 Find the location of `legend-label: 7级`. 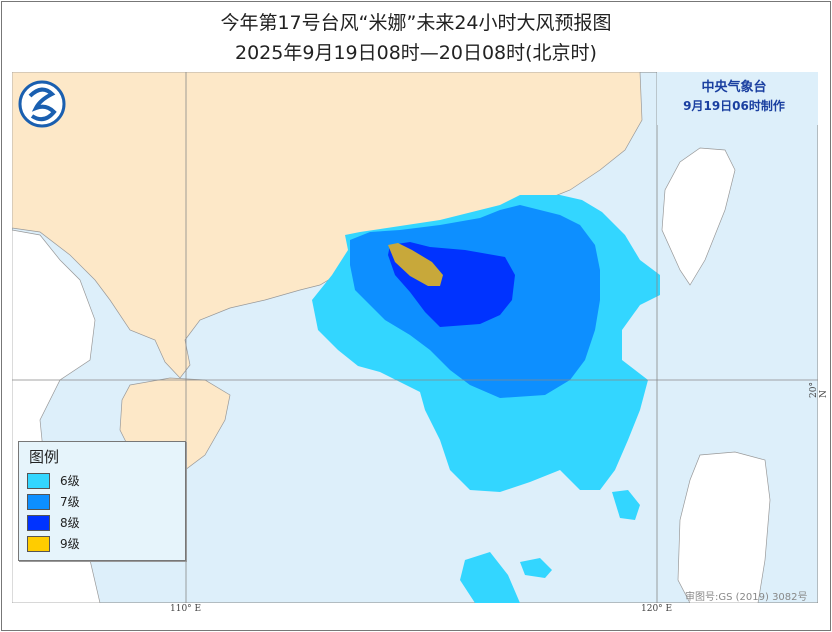

legend-label: 7级 is located at coordinates (70, 502).